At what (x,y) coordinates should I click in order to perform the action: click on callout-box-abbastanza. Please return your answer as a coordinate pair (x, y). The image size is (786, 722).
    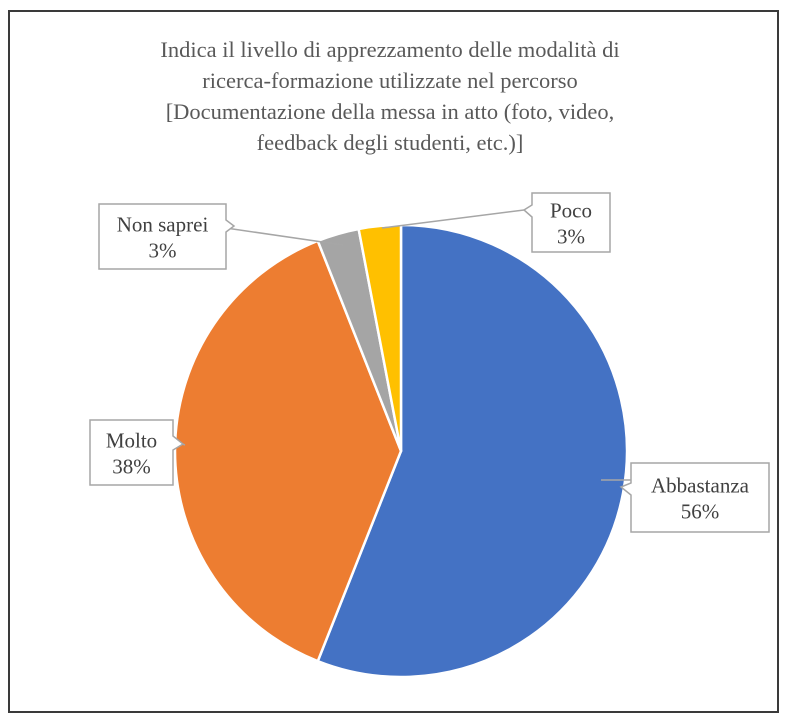
    Looking at the image, I should click on (694, 497).